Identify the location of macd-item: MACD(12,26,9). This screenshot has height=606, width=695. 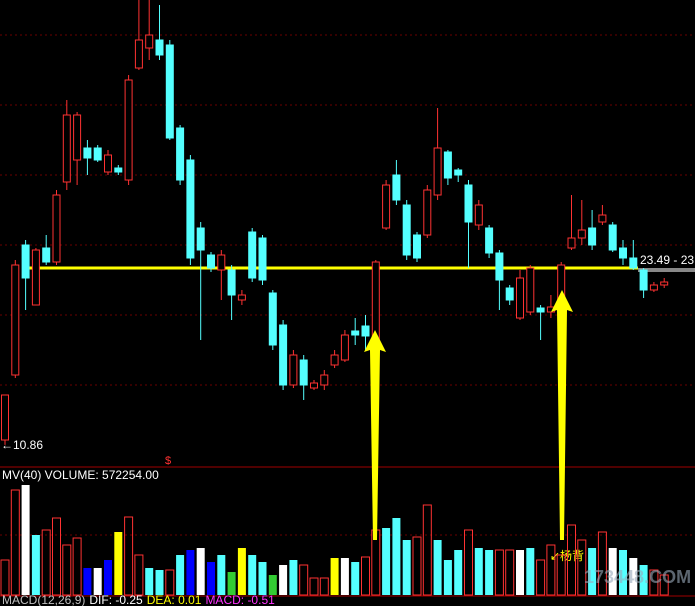
(43, 599).